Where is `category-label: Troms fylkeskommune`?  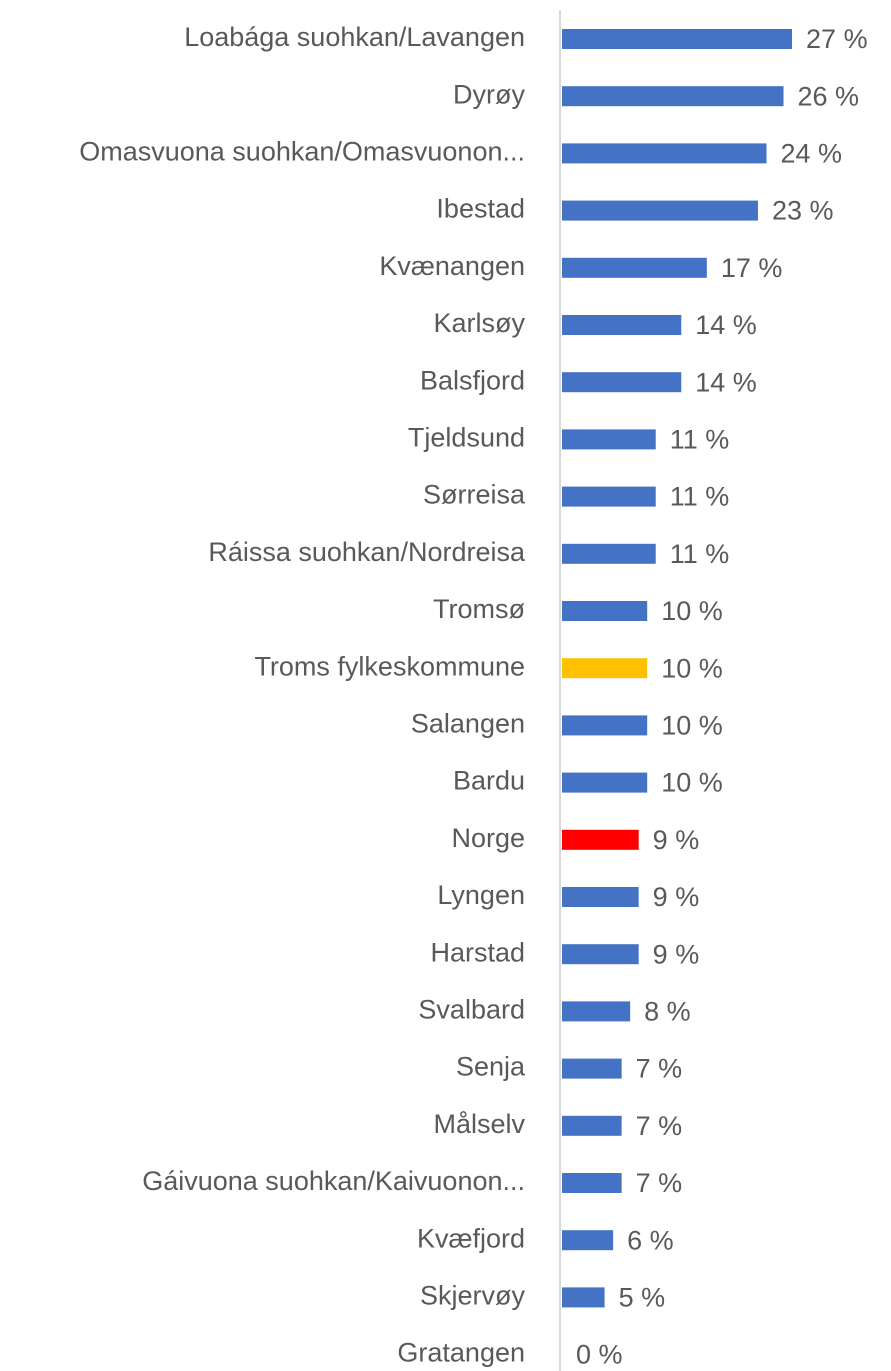
category-label: Troms fylkeskommune is located at coordinates (389, 666).